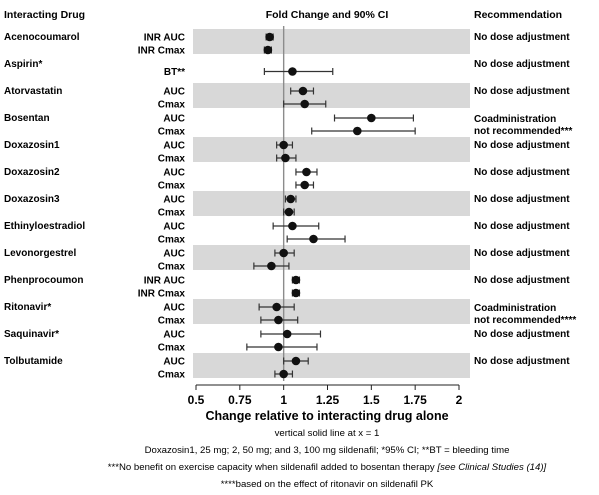 This screenshot has height=495, width=599. I want to click on effect-column-header: Fold Change and 90% CI, so click(327, 15).